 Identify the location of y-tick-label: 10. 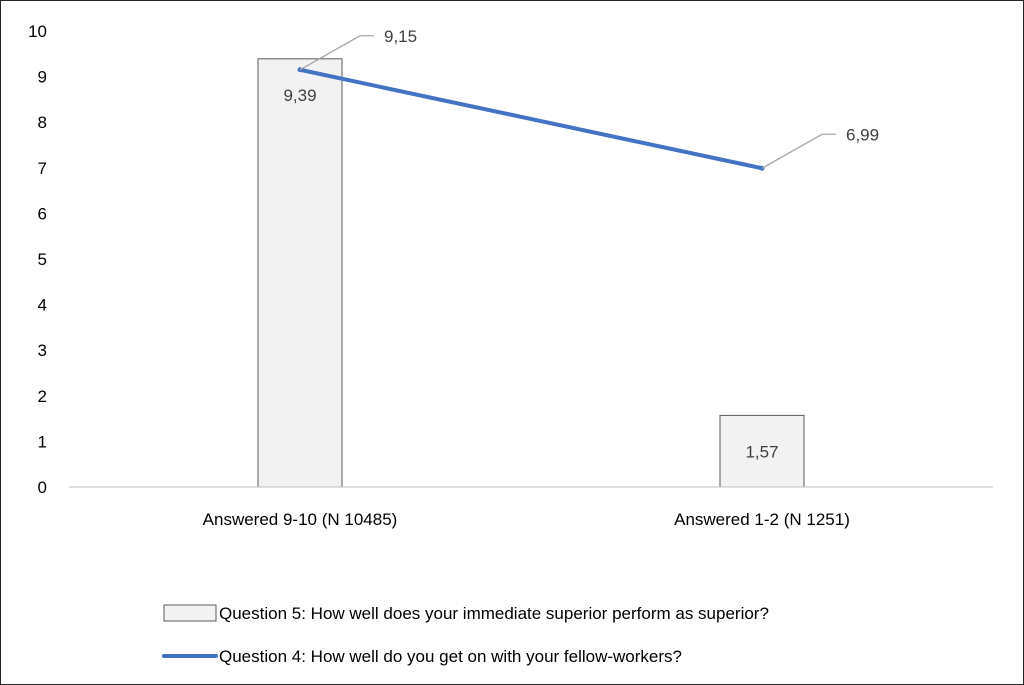
(37, 31).